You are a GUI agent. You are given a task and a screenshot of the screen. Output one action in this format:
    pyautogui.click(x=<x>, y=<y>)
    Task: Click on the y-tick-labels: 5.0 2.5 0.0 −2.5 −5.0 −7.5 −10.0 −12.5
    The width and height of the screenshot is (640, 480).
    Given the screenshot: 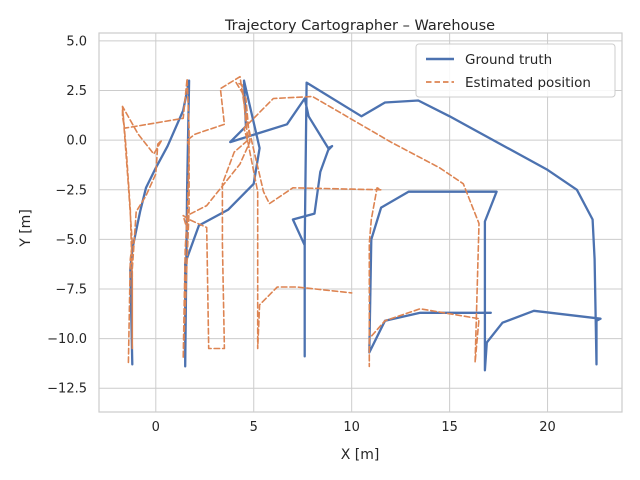 What is the action you would take?
    pyautogui.click(x=67, y=215)
    